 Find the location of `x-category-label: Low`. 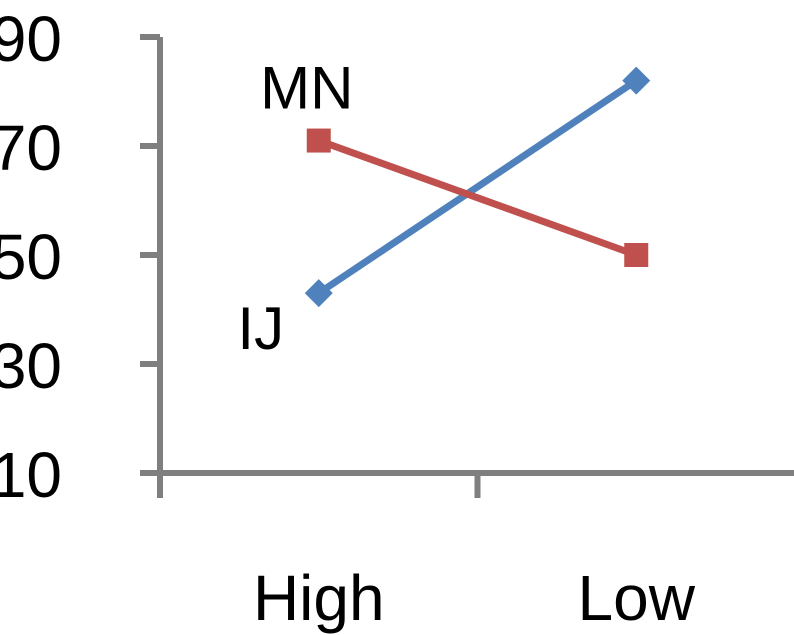

x-category-label: Low is located at coordinates (637, 598).